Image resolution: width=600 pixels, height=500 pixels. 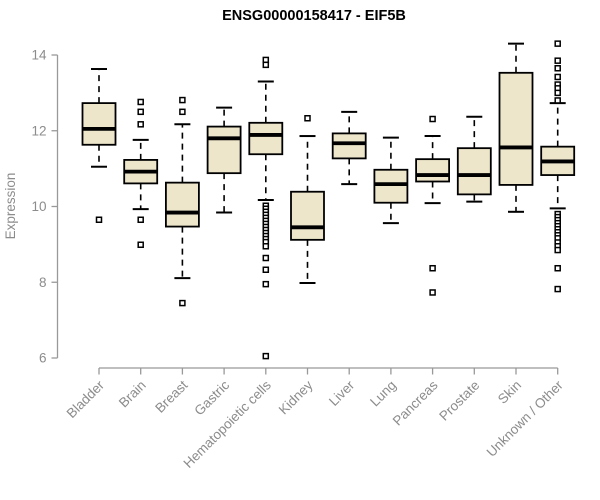 What do you see at coordinates (391, 186) in the screenshot?
I see `box-lung` at bounding box center [391, 186].